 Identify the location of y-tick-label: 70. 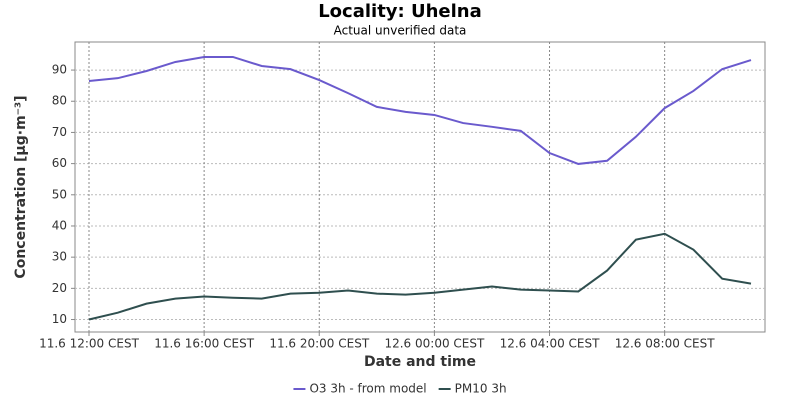
(59, 132).